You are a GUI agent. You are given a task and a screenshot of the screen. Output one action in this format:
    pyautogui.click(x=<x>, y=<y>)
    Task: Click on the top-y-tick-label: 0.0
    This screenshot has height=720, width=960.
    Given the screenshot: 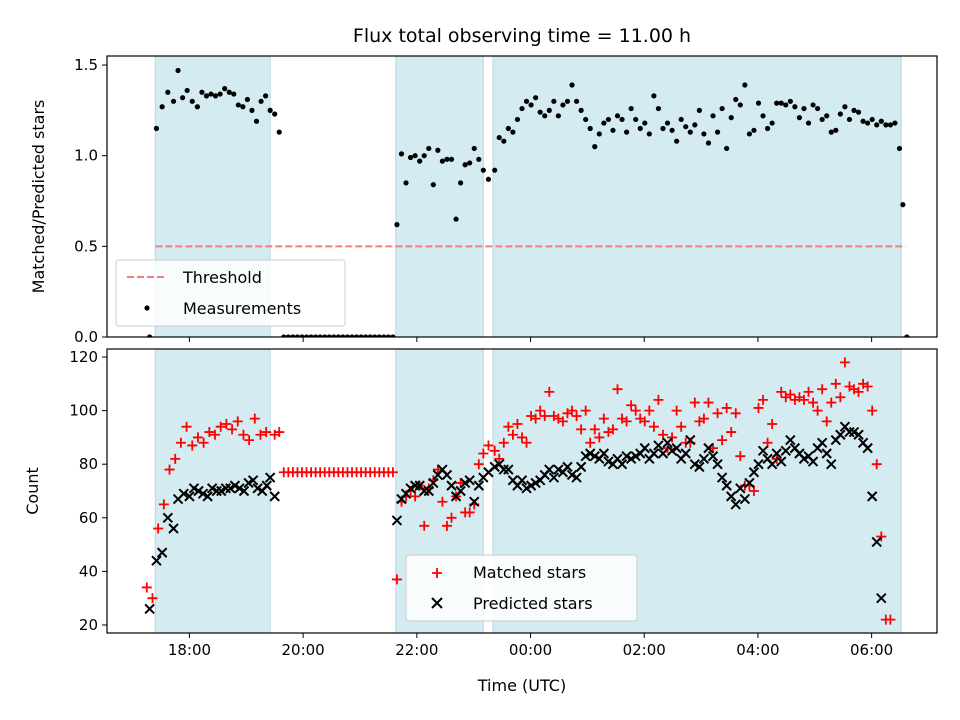 What is the action you would take?
    pyautogui.click(x=86, y=337)
    